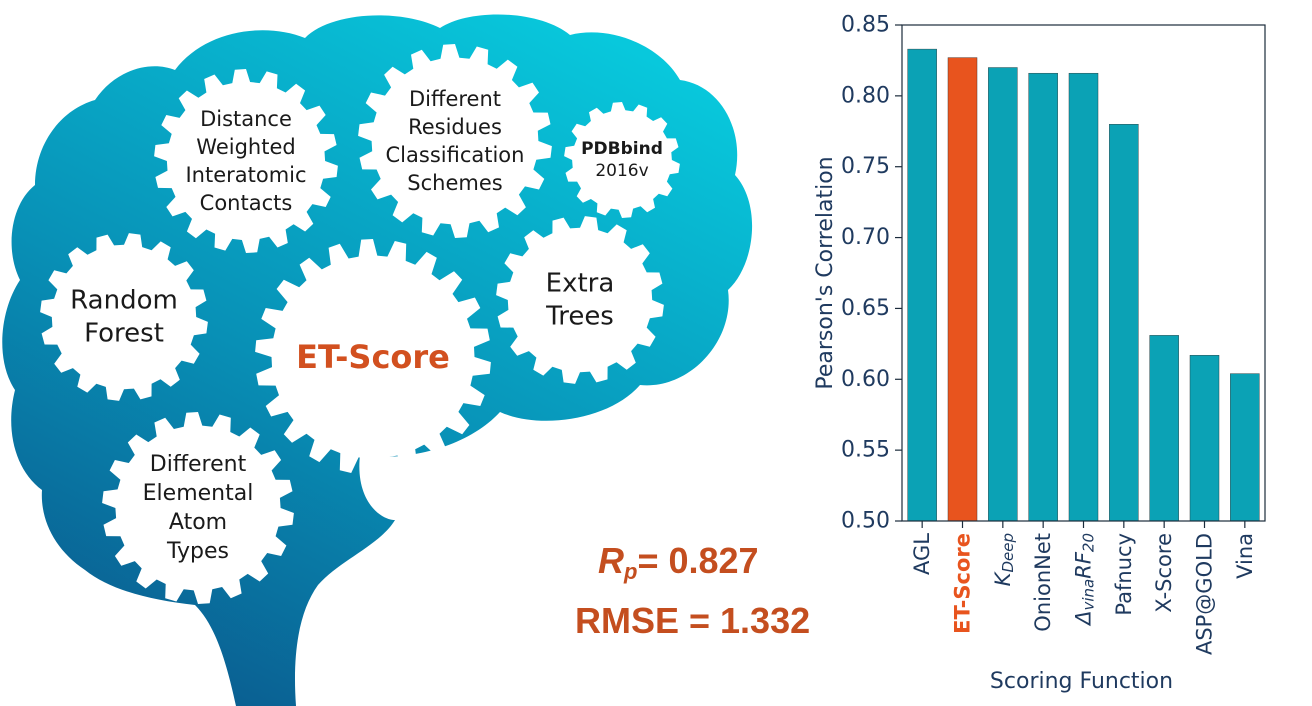 This screenshot has width=1312, height=706. What do you see at coordinates (246, 119) in the screenshot?
I see `gear-label-line: Distance` at bounding box center [246, 119].